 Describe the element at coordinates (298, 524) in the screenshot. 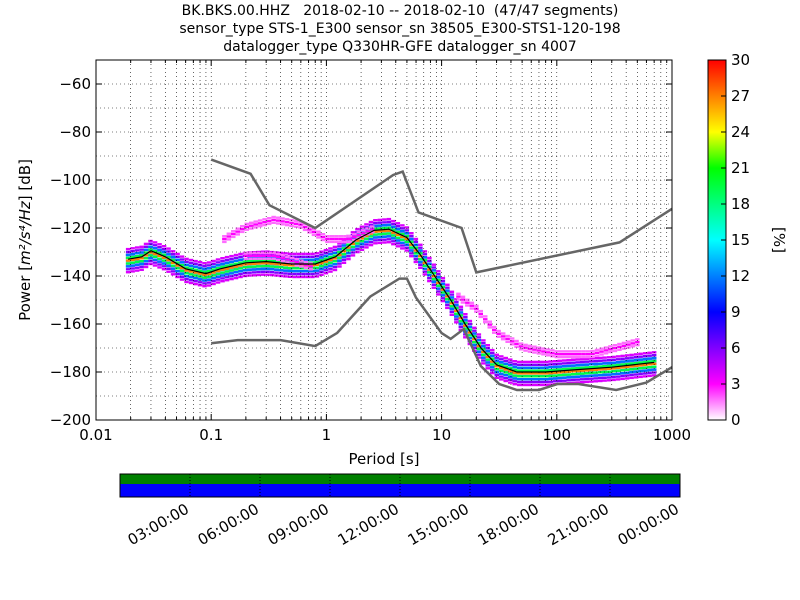

I see `timeline-tick-label: 09:00:00` at that location.